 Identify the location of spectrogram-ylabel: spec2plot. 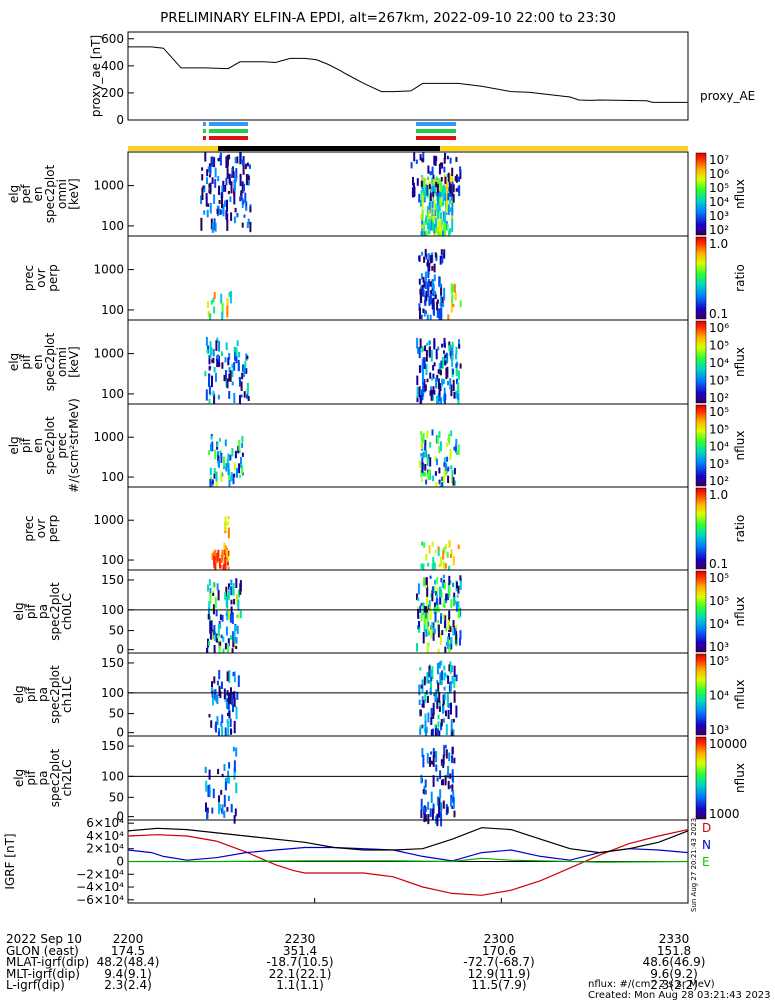
(55, 777).